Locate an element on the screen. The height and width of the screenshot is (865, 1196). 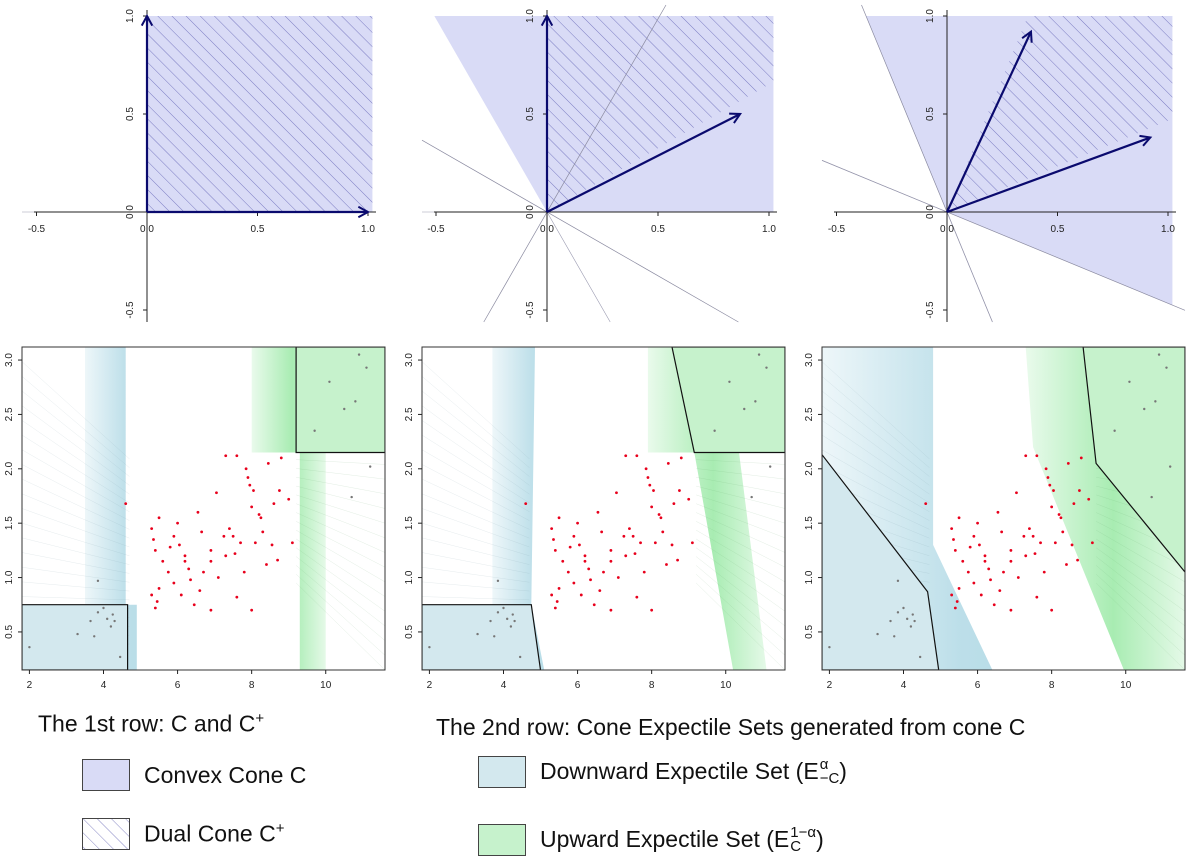
downward-swatch is located at coordinates (502, 772).